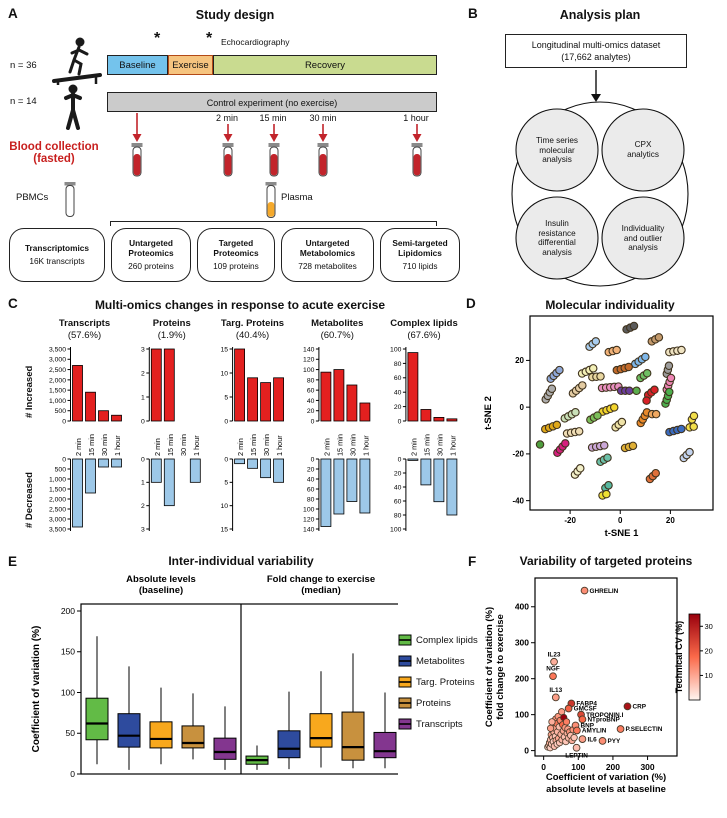 Image resolution: width=727 pixels, height=818 pixels. Describe the element at coordinates (472, 561) in the screenshot. I see `panel-f-label: F` at that location.